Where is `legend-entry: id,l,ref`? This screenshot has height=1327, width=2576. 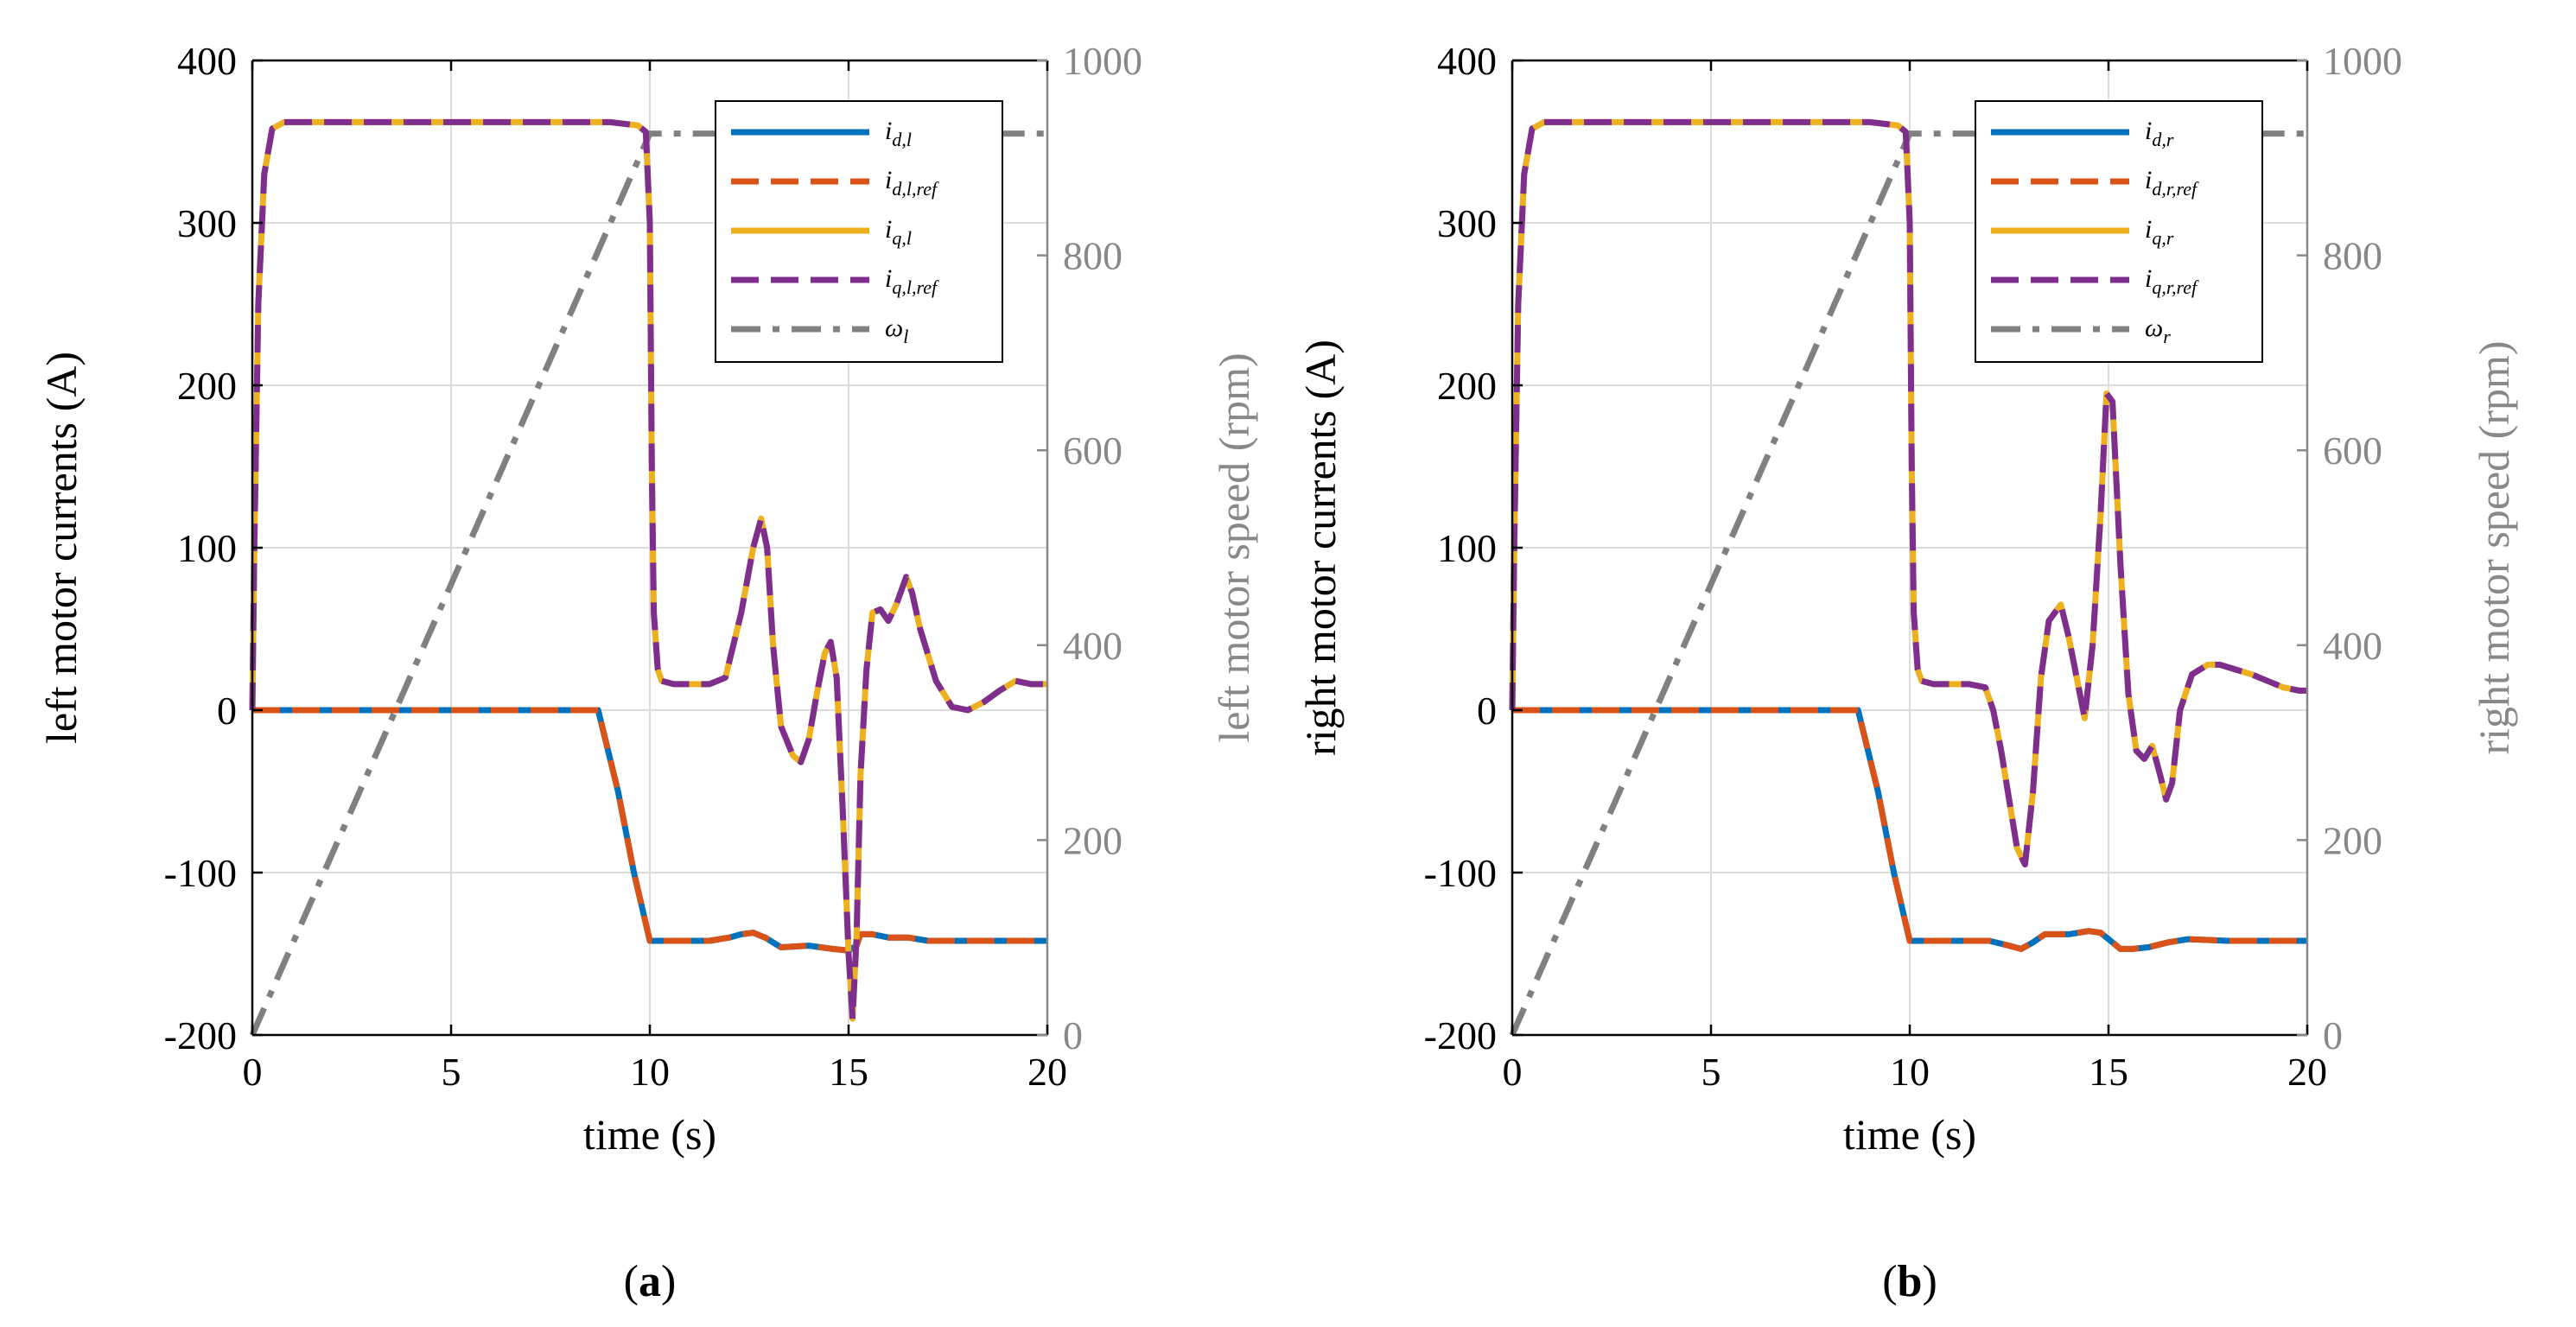 legend-entry: id,l,ref is located at coordinates (912, 183).